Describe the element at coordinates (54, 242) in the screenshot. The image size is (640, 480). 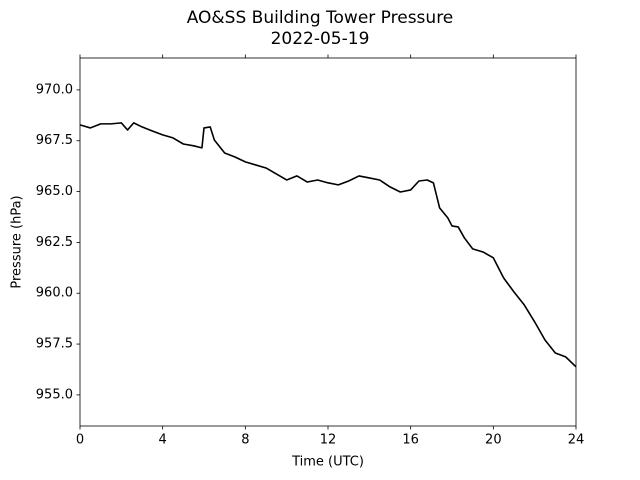
I see `y-tick-label: 962.5` at that location.